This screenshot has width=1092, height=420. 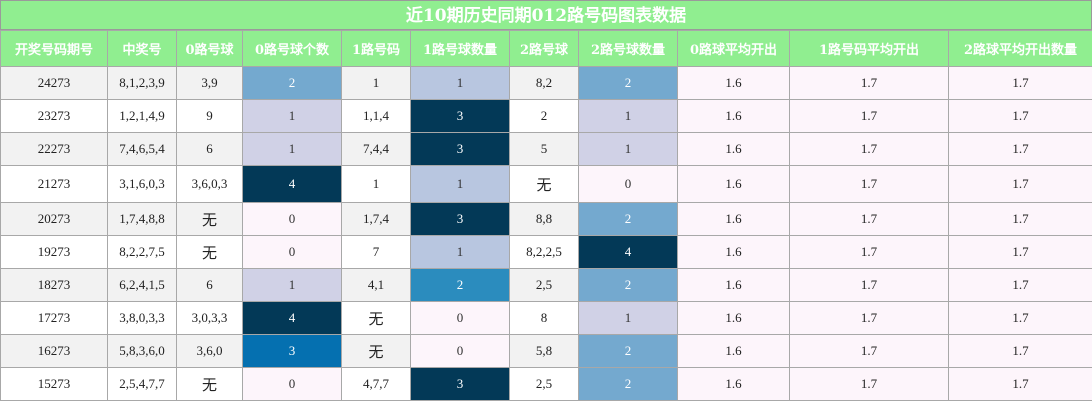 I want to click on cell-road0-count: 2, so click(x=292, y=83).